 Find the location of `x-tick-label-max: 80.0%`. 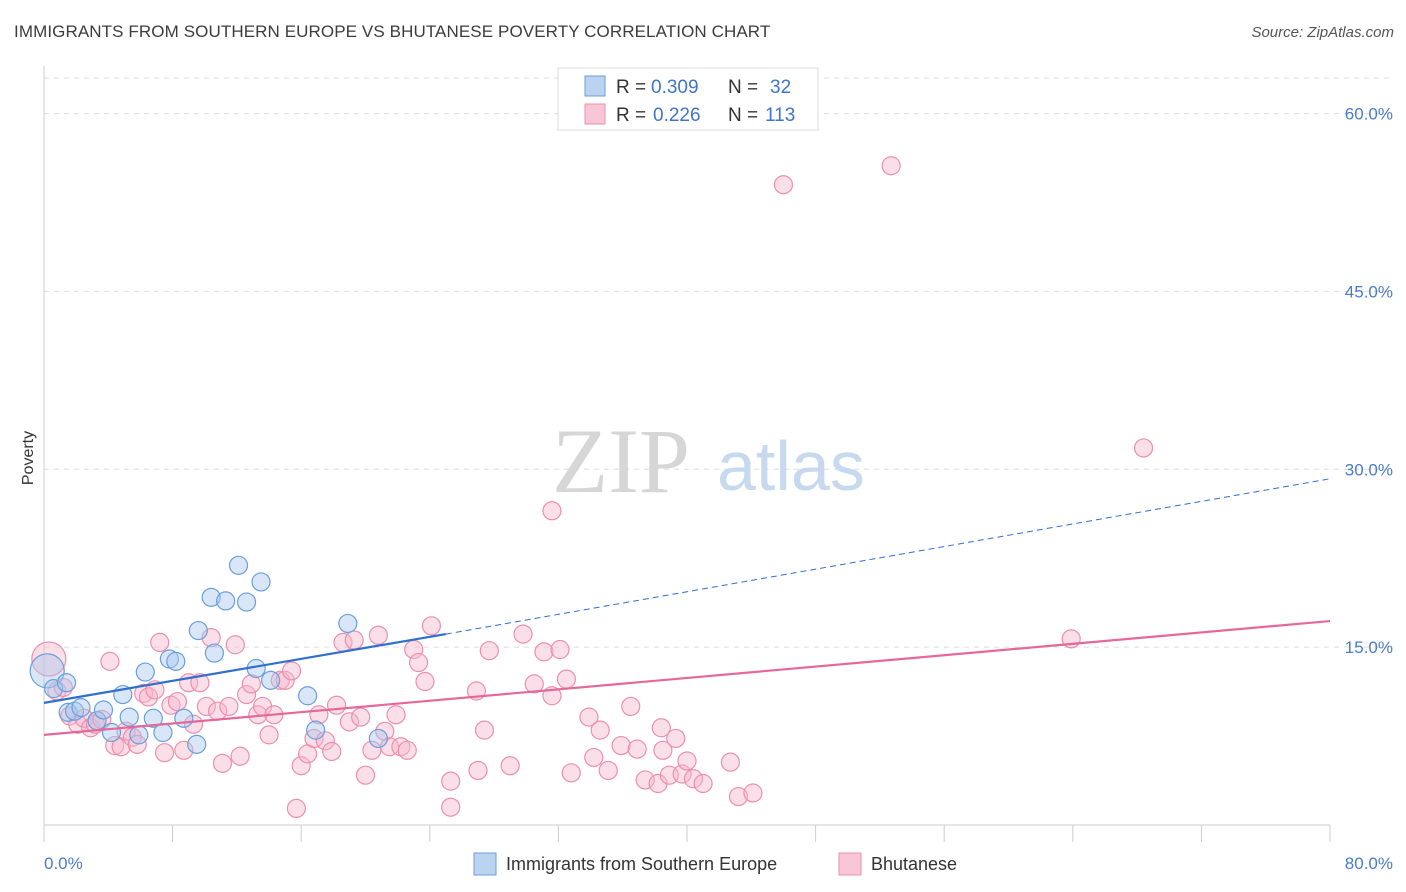

x-tick-label-max: 80.0% is located at coordinates (1369, 863).